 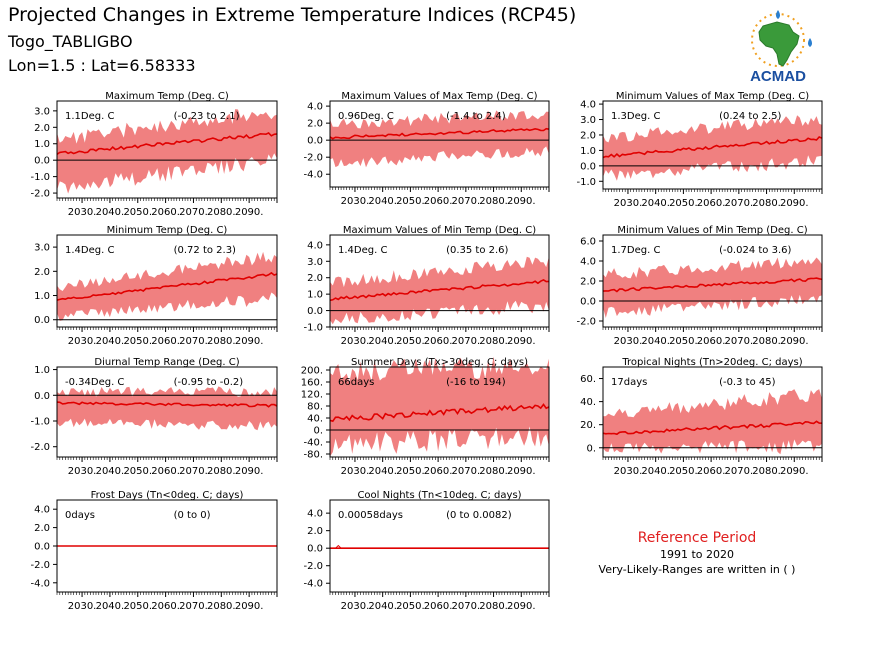 What do you see at coordinates (102, 65) in the screenshot?
I see `station-coordinates: Lon=1.5 : Lat=6.58333` at bounding box center [102, 65].